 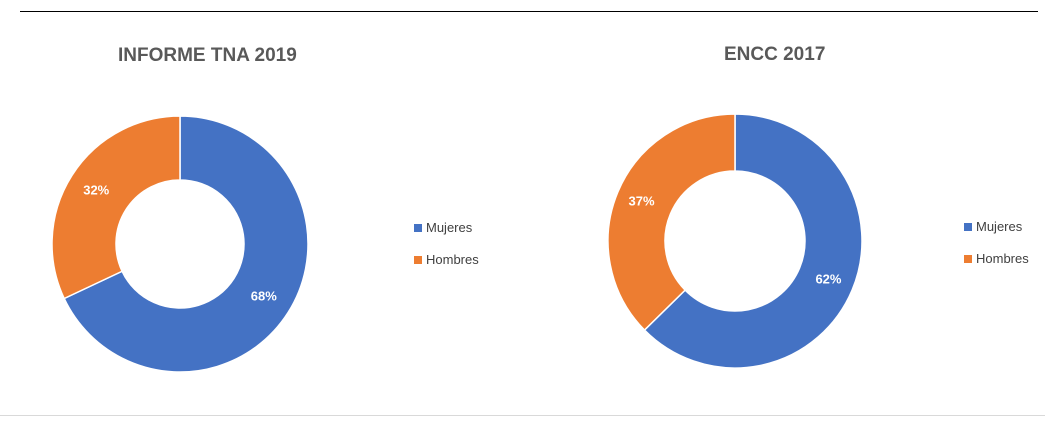 What do you see at coordinates (522, 415) in the screenshot?
I see `bottom-divider` at bounding box center [522, 415].